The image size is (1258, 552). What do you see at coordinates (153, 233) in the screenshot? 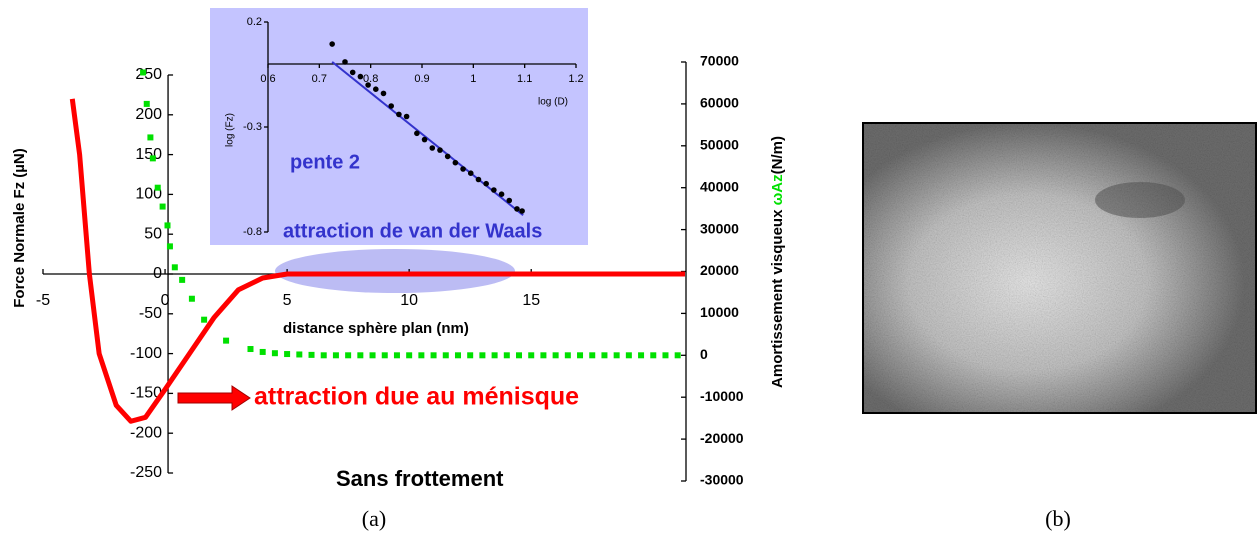
I see `y-tick-label: 50` at bounding box center [153, 233].